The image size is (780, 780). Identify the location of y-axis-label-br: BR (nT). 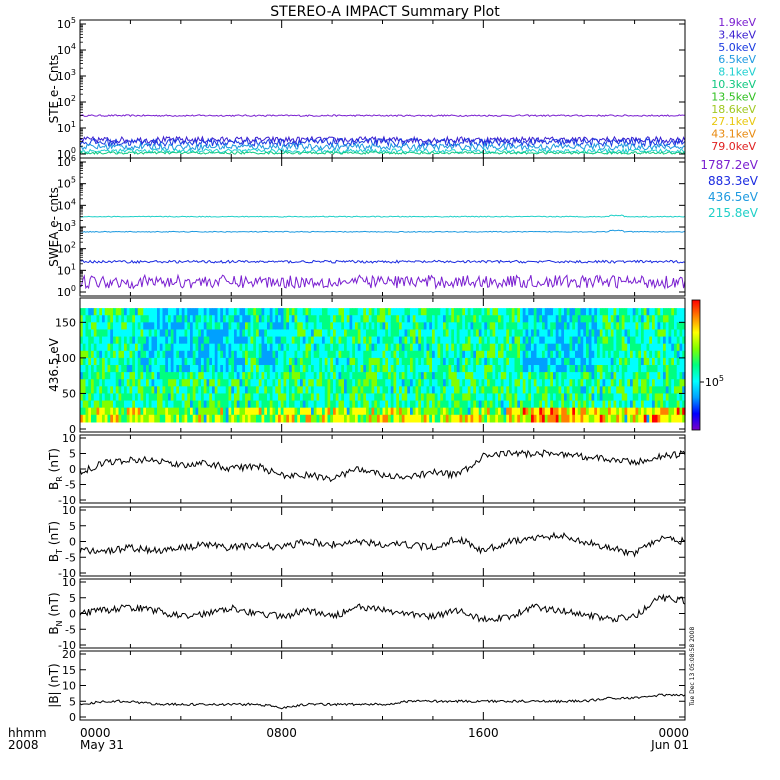
(55, 469).